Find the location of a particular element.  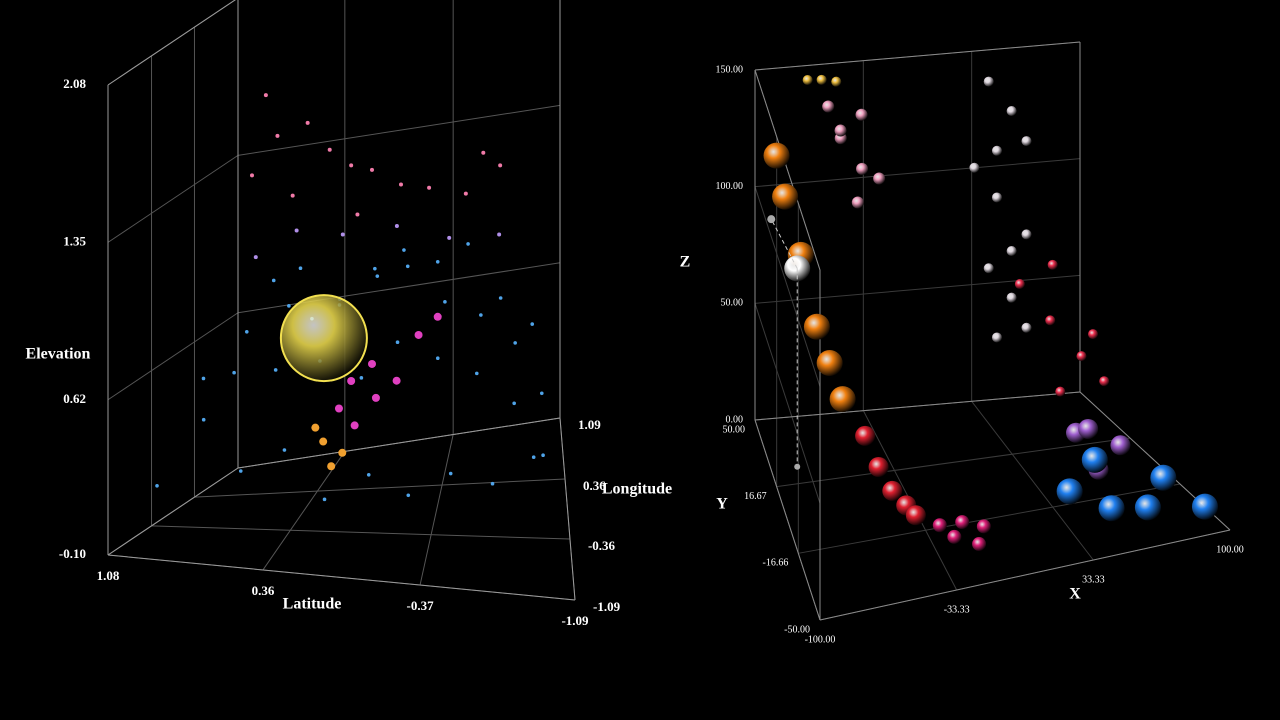

y-tick-label: -1.09 is located at coordinates (607, 606).